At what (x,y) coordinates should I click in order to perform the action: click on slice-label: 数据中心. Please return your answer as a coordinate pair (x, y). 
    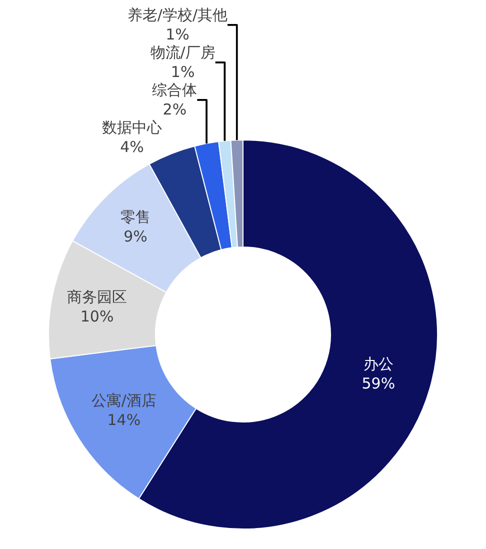
    Looking at the image, I should click on (132, 127).